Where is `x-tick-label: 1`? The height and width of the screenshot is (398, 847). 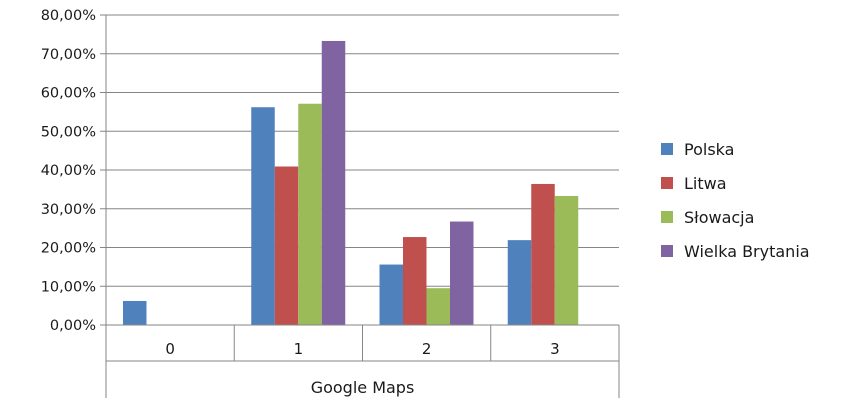
x-tick-label: 1 is located at coordinates (299, 349).